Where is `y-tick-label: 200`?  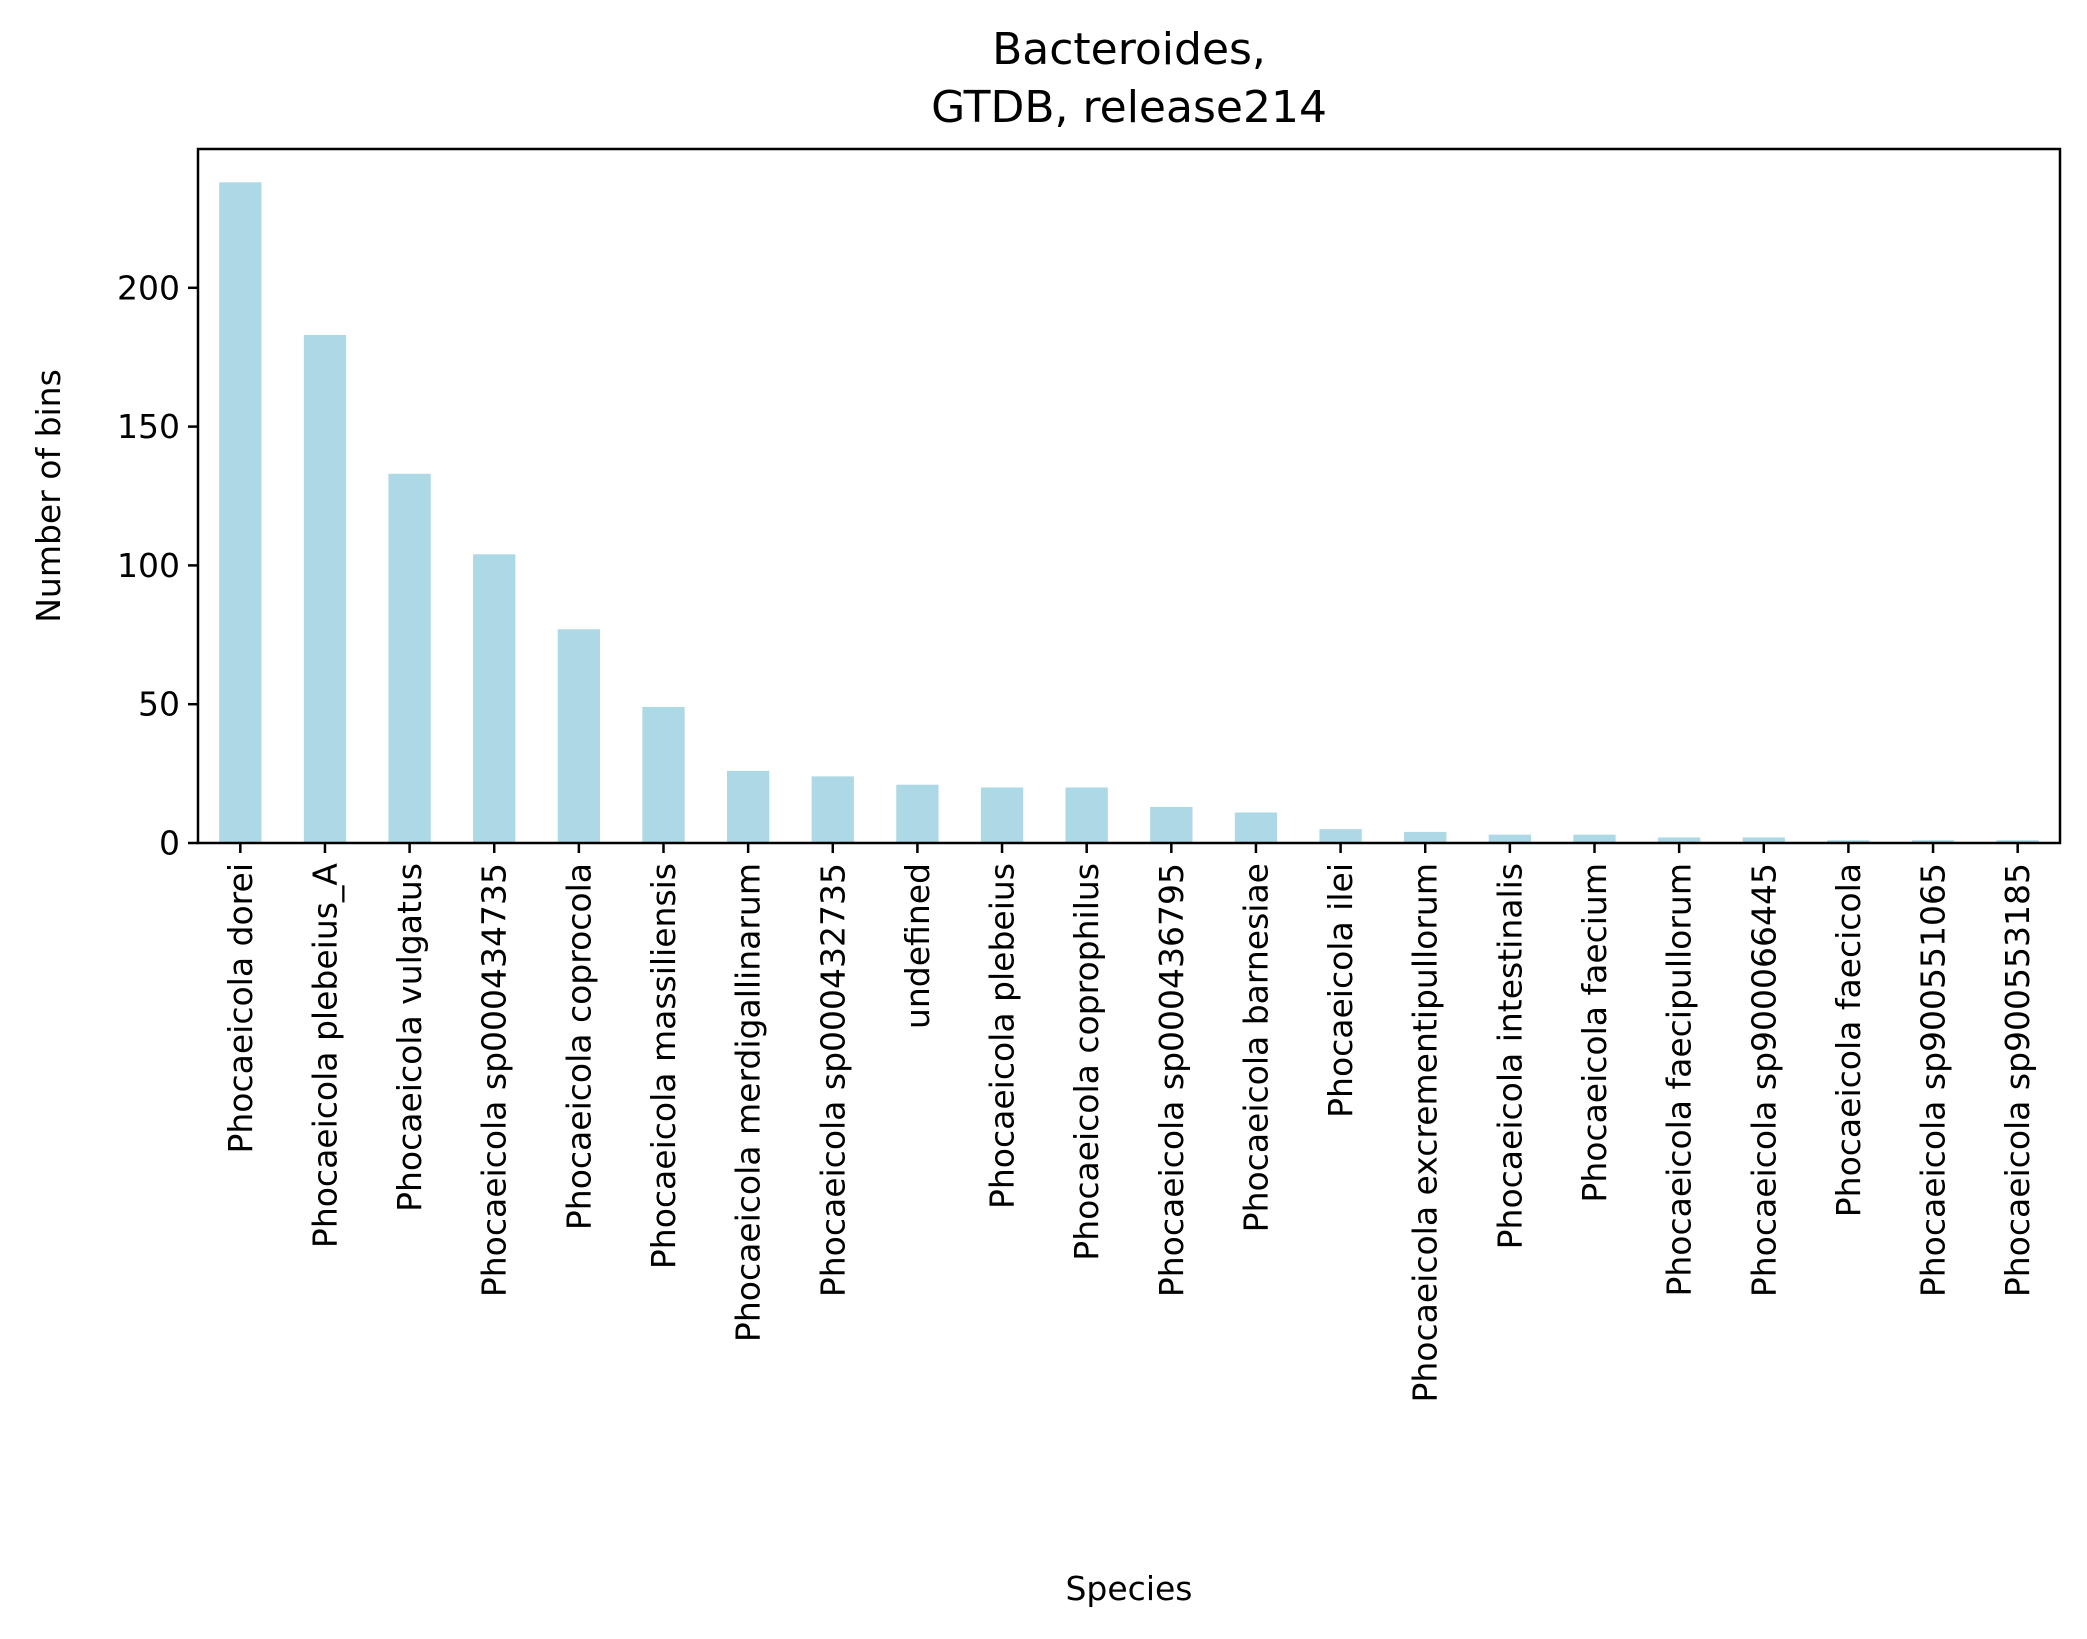
y-tick-label: 200 is located at coordinates (148, 287).